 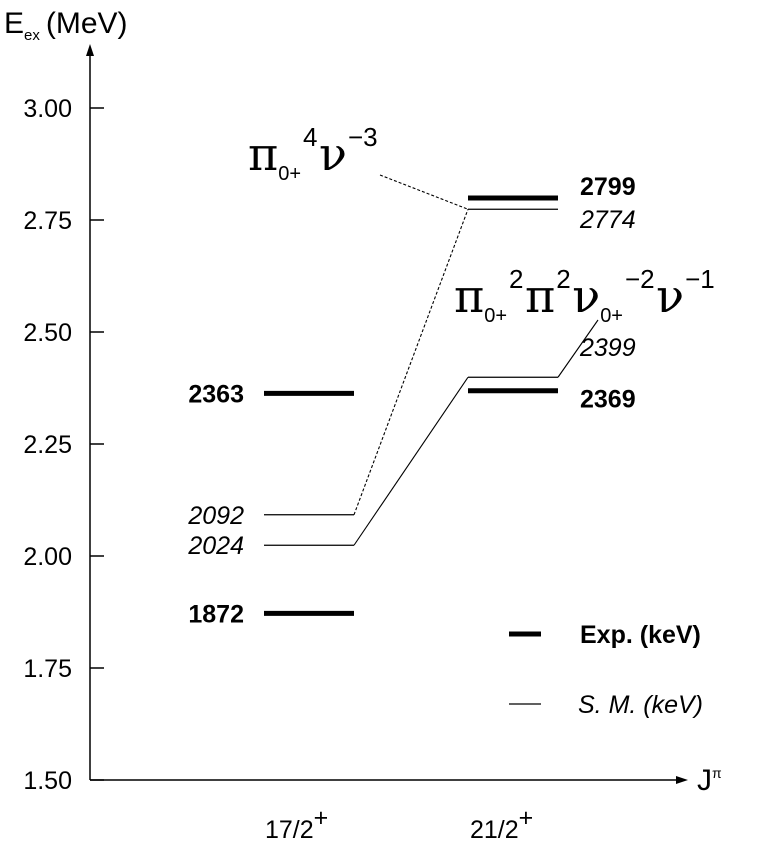 I want to click on y-axis-title-main: E, so click(x=14, y=23).